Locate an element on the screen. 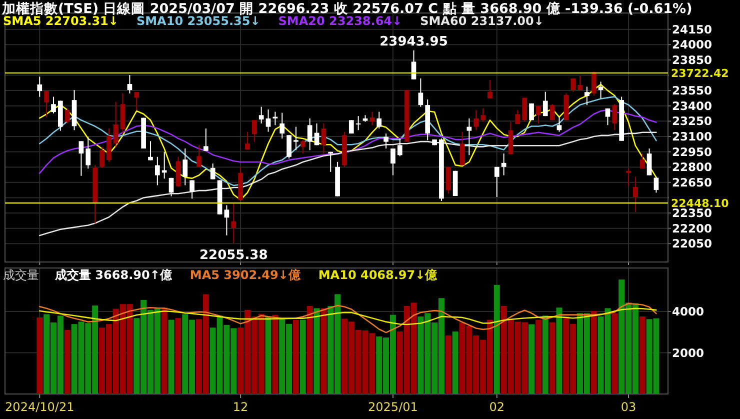 Image resolution: width=740 pixels, height=419 pixels. chart-subtitle: 成交量 3668.90↑億 is located at coordinates (113, 275).